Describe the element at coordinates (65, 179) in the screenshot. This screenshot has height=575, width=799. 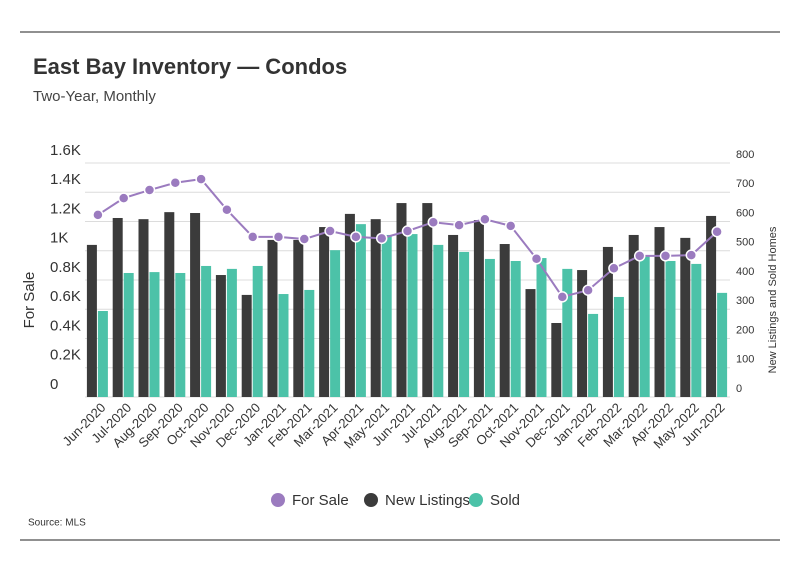
I see `y-tick-label: 1.4K` at that location.